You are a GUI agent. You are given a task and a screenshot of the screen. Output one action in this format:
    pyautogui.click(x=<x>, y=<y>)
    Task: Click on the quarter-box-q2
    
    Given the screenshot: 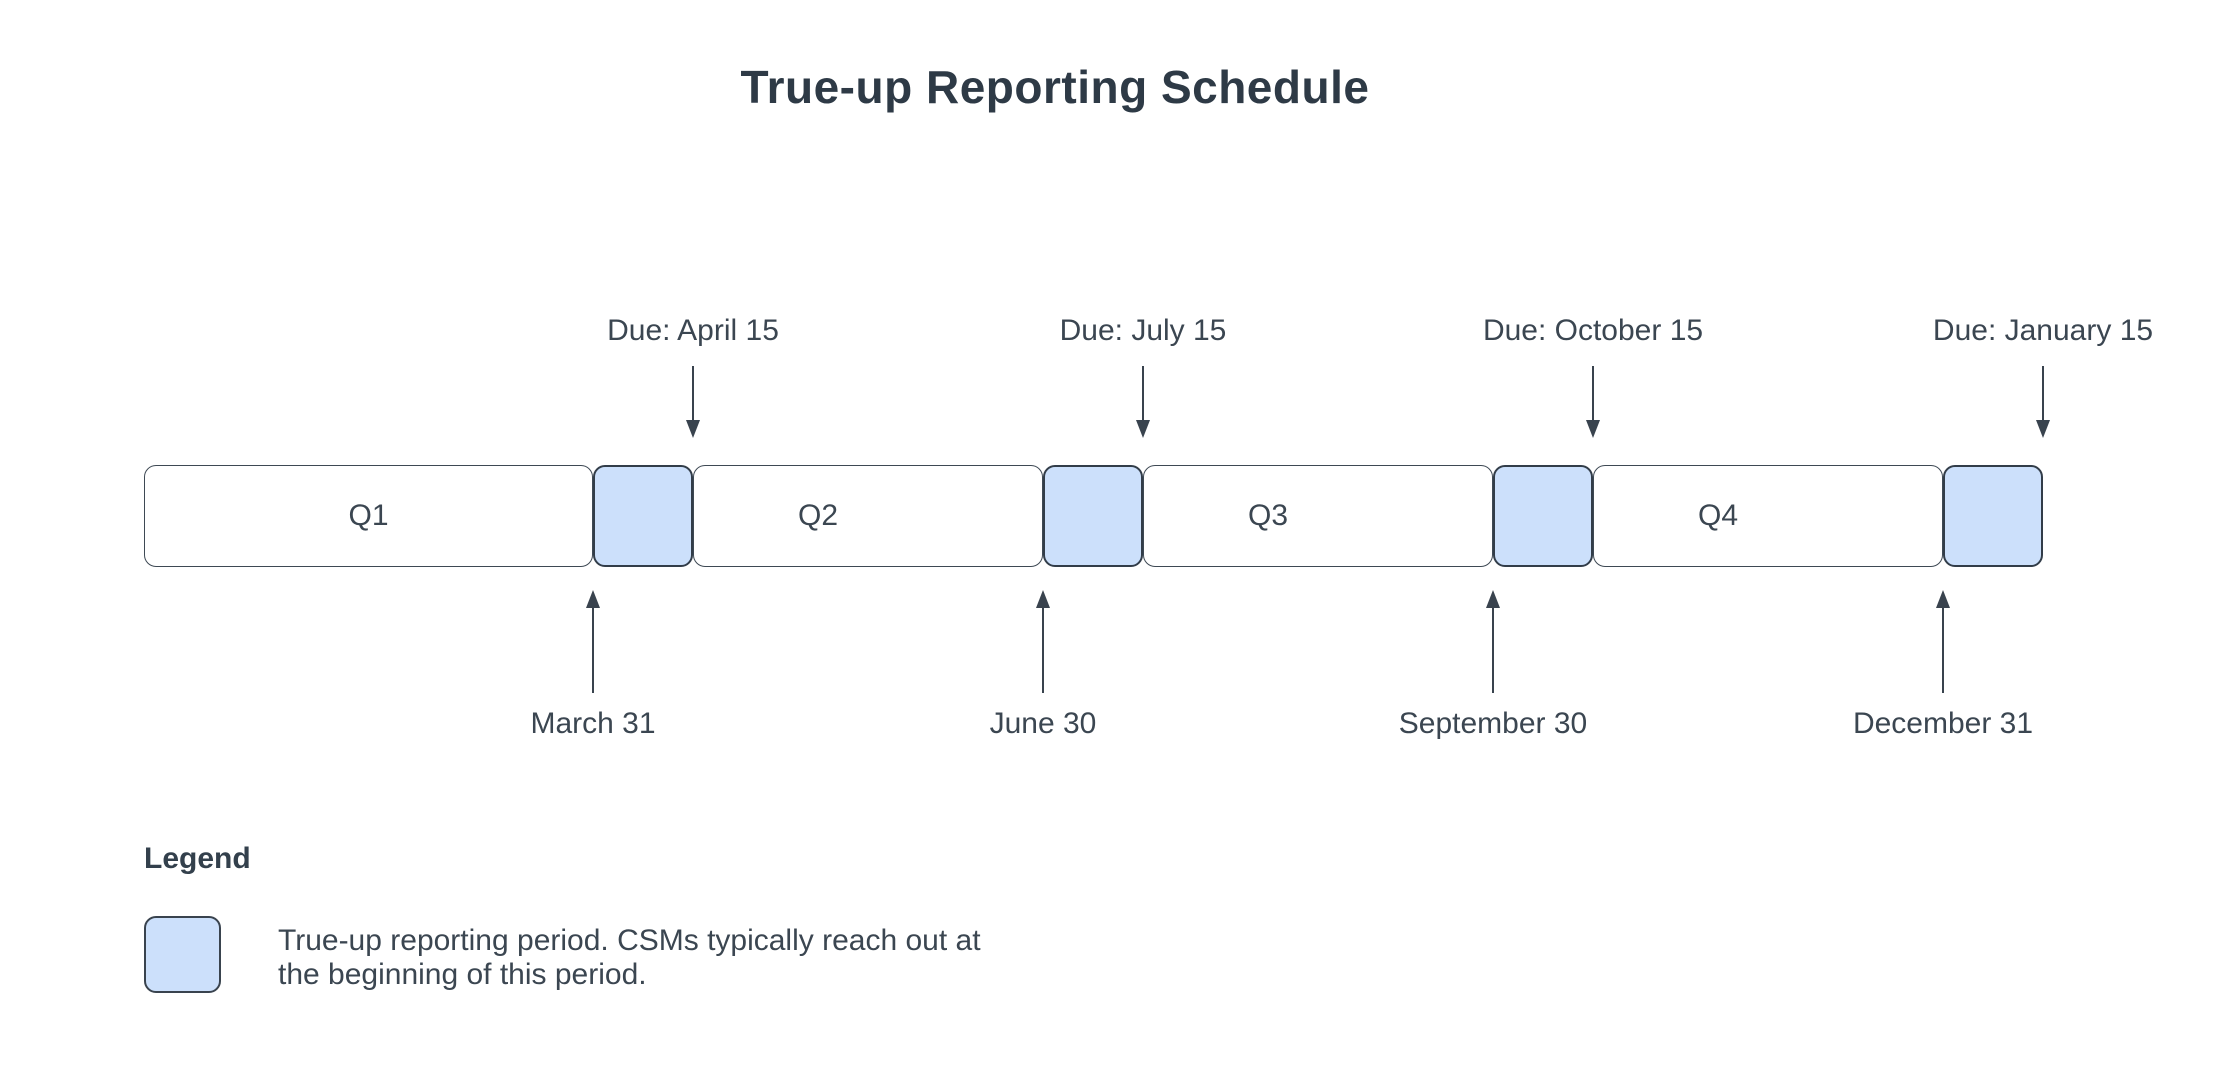 What is the action you would take?
    pyautogui.click(x=868, y=516)
    